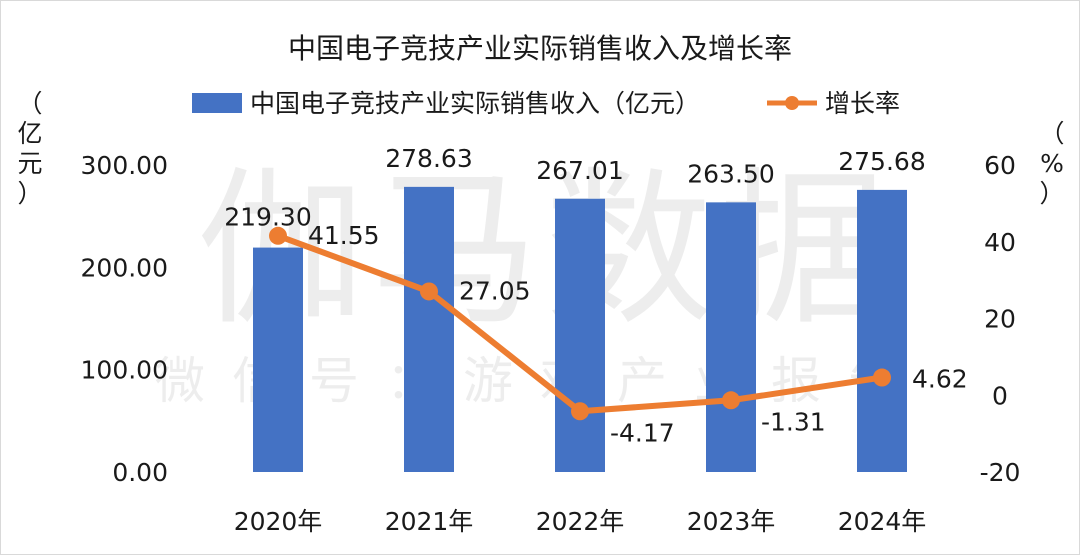 The width and height of the screenshot is (1080, 555). I want to click on legend-line-marker, so click(792, 103).